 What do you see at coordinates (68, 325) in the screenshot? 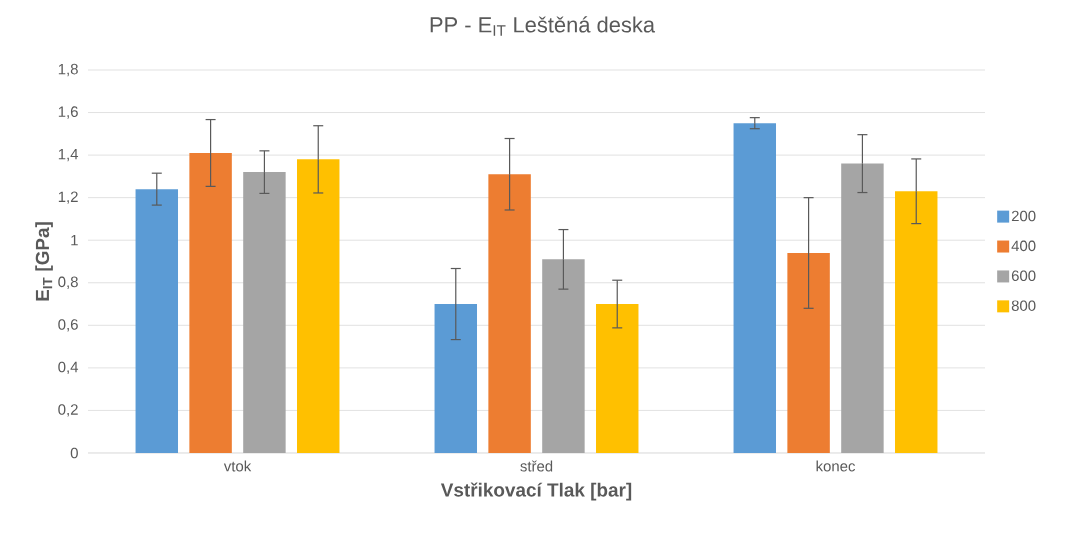
I see `y-tick-label: 0,6` at bounding box center [68, 325].